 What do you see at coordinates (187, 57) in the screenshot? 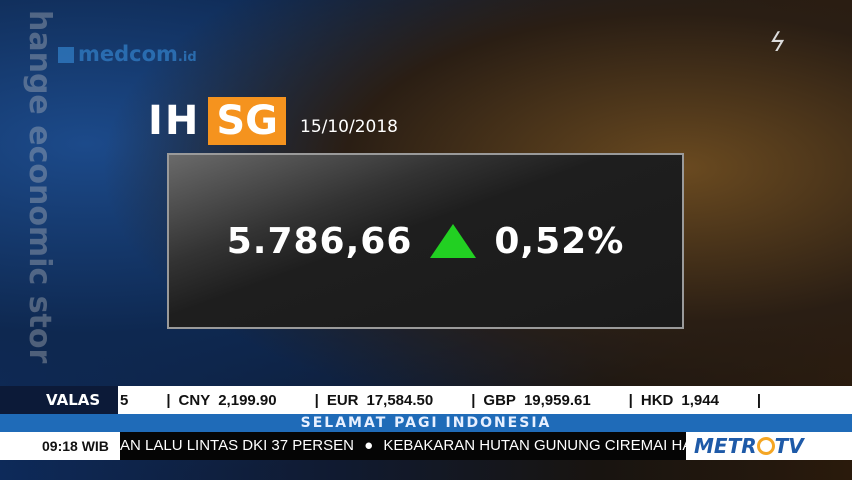
I see `medcom-suffix: .id` at bounding box center [187, 57].